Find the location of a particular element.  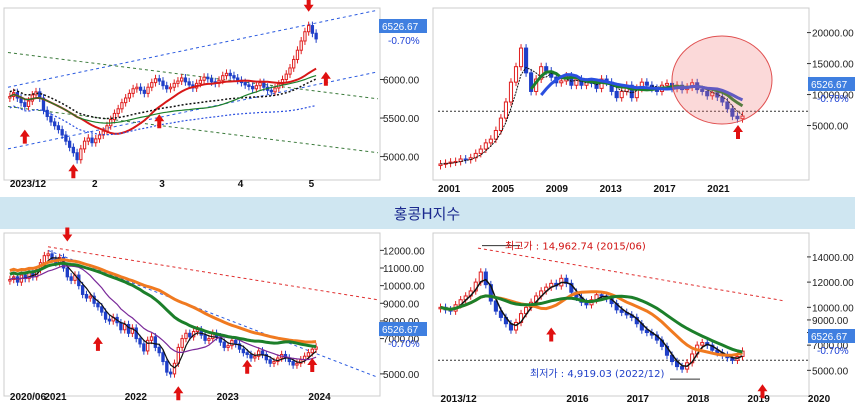

x-tick-label: 2001 is located at coordinates (449, 189).